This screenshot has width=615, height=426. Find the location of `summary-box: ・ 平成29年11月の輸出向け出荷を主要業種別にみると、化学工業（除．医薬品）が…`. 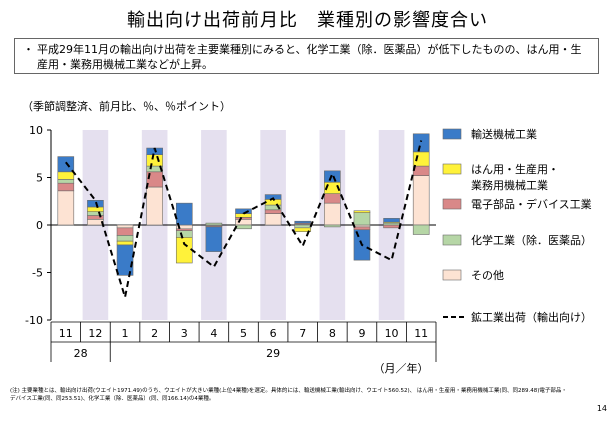

summary-box: ・ 平成29年11月の輸出向け出荷を主要業種別にみると、化学工業（除．医薬品）が… is located at coordinates (306, 56).